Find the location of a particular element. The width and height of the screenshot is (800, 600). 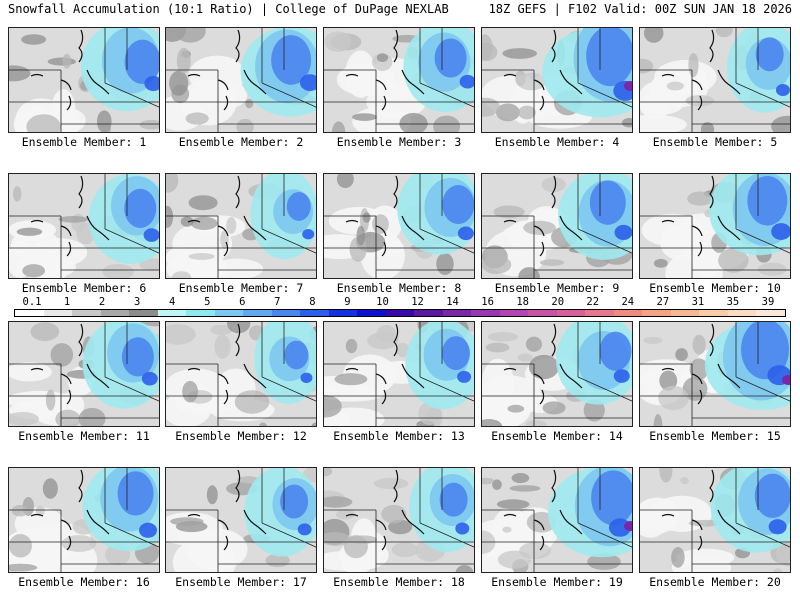

ensemble-member-label: Ensemble Member: 5 is located at coordinates (715, 142).